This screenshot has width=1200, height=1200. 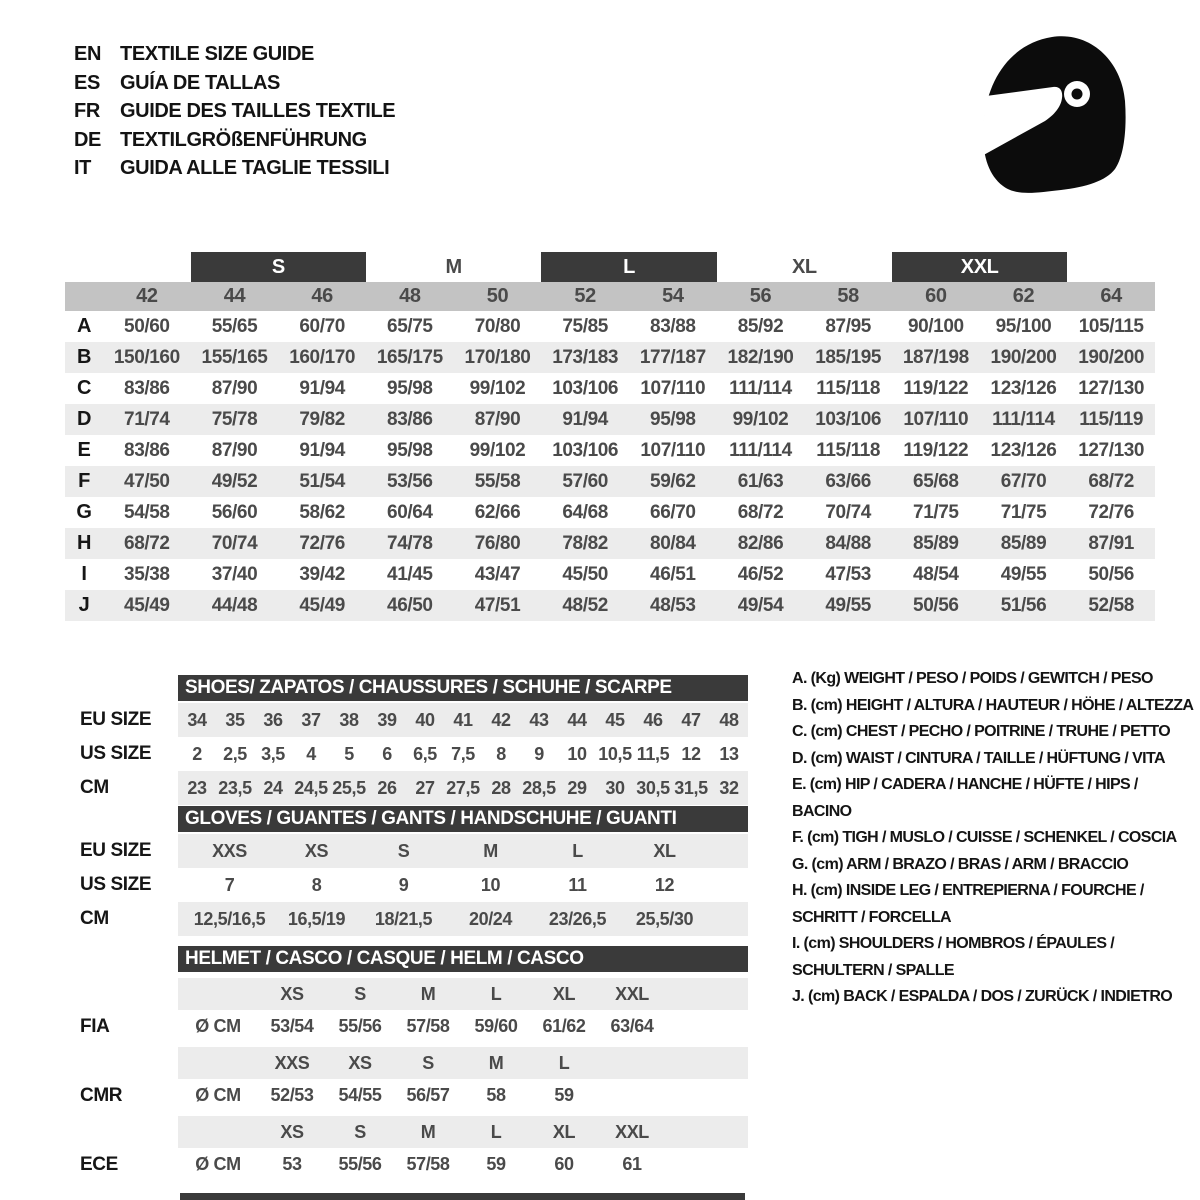 I want to click on size-value: XL, so click(x=664, y=850).